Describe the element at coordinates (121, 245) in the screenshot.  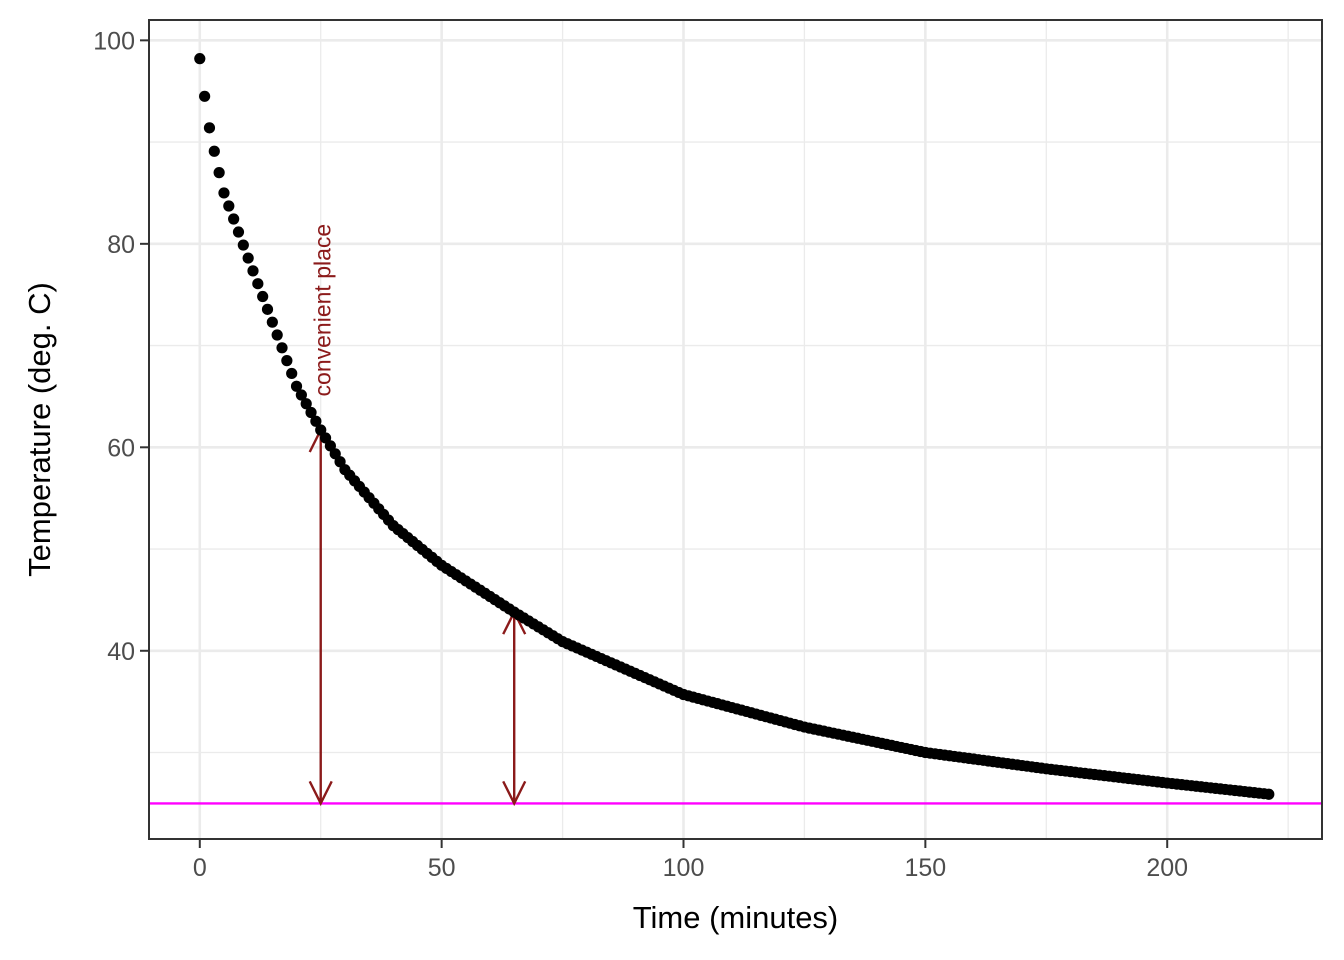
I see `y-tick-label: 80` at that location.